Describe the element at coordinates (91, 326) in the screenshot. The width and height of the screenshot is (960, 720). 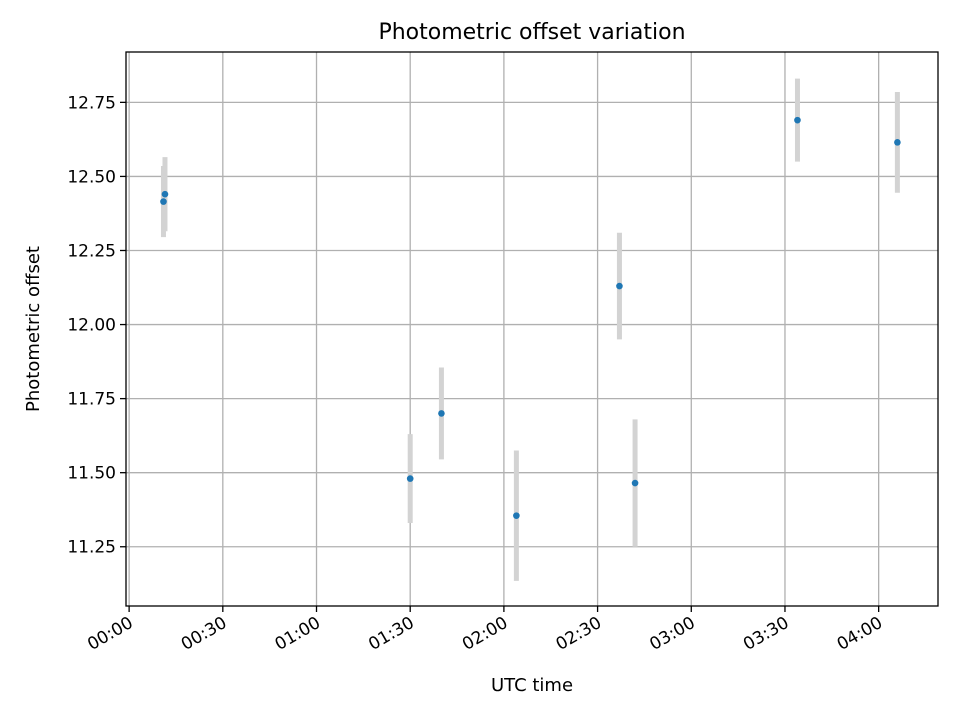
I see `y-tick-label: 12.00` at that location.